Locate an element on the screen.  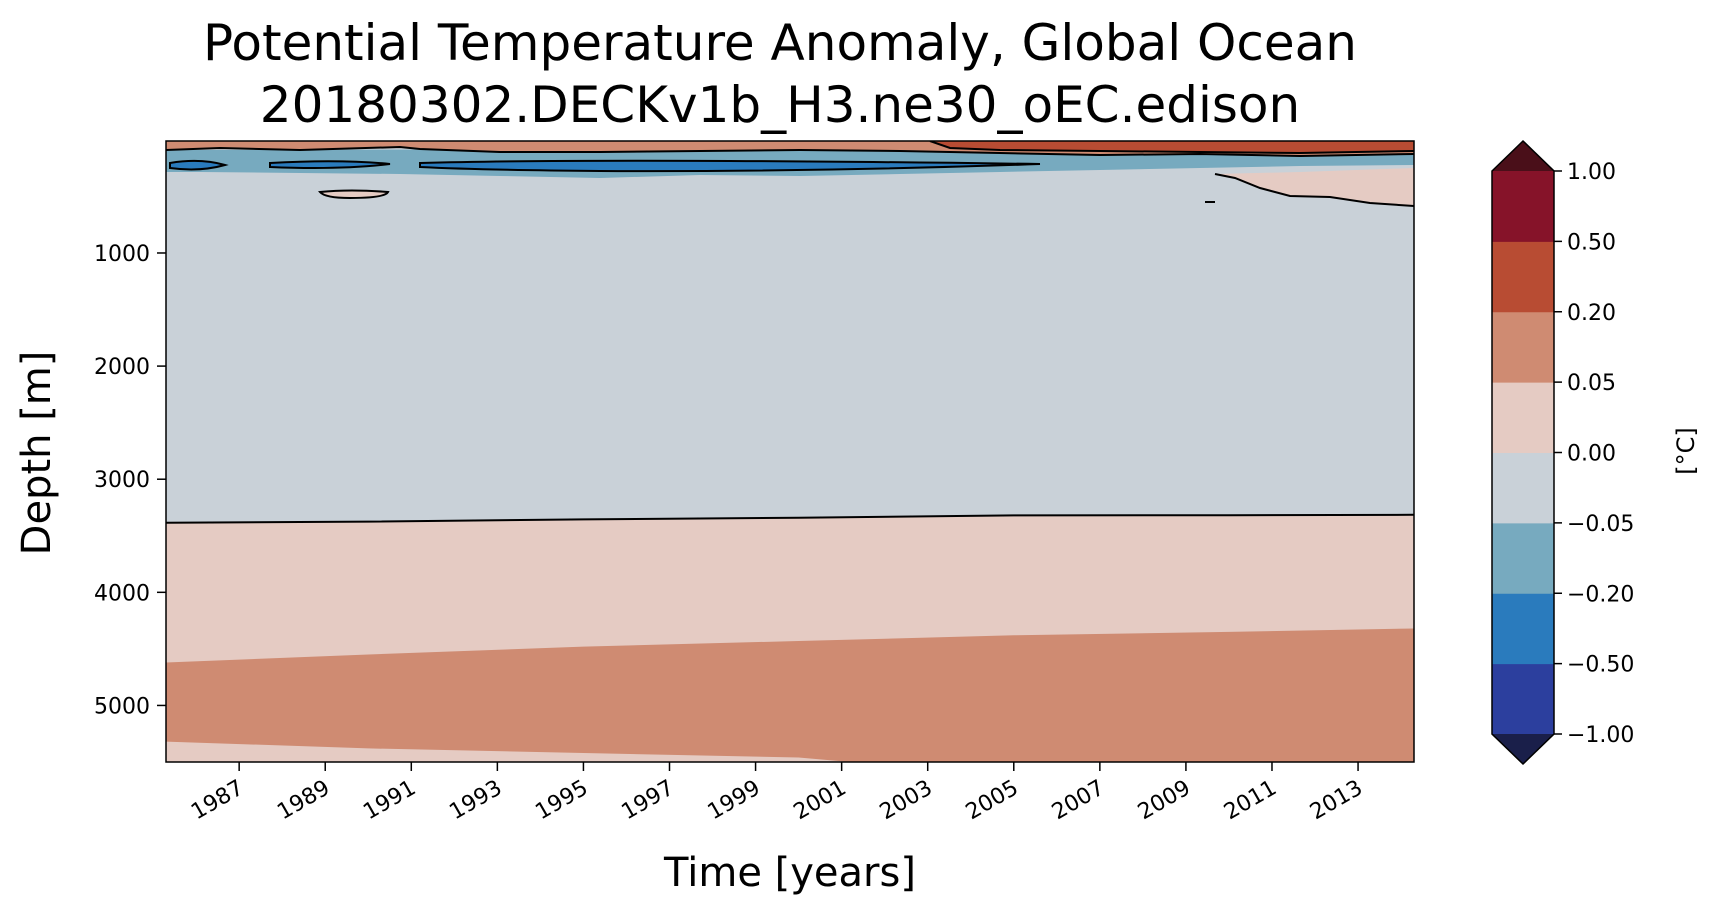
y-axis: 1000 2000 3000 4000 5000 is located at coordinates (130, 480).